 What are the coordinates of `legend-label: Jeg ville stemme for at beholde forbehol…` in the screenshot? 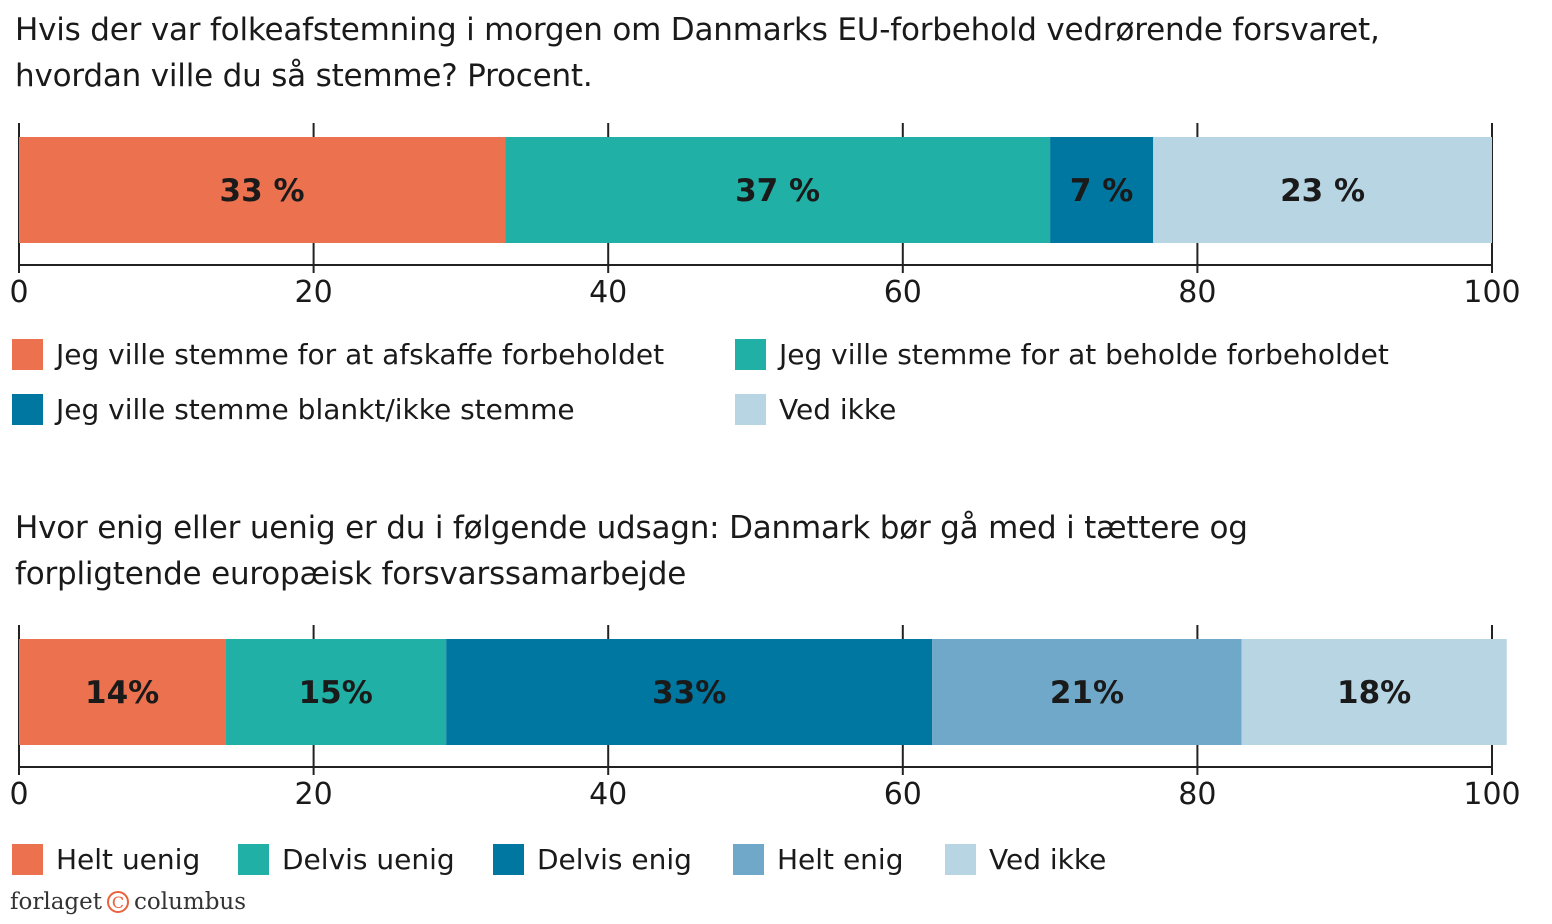 It's located at (1084, 354).